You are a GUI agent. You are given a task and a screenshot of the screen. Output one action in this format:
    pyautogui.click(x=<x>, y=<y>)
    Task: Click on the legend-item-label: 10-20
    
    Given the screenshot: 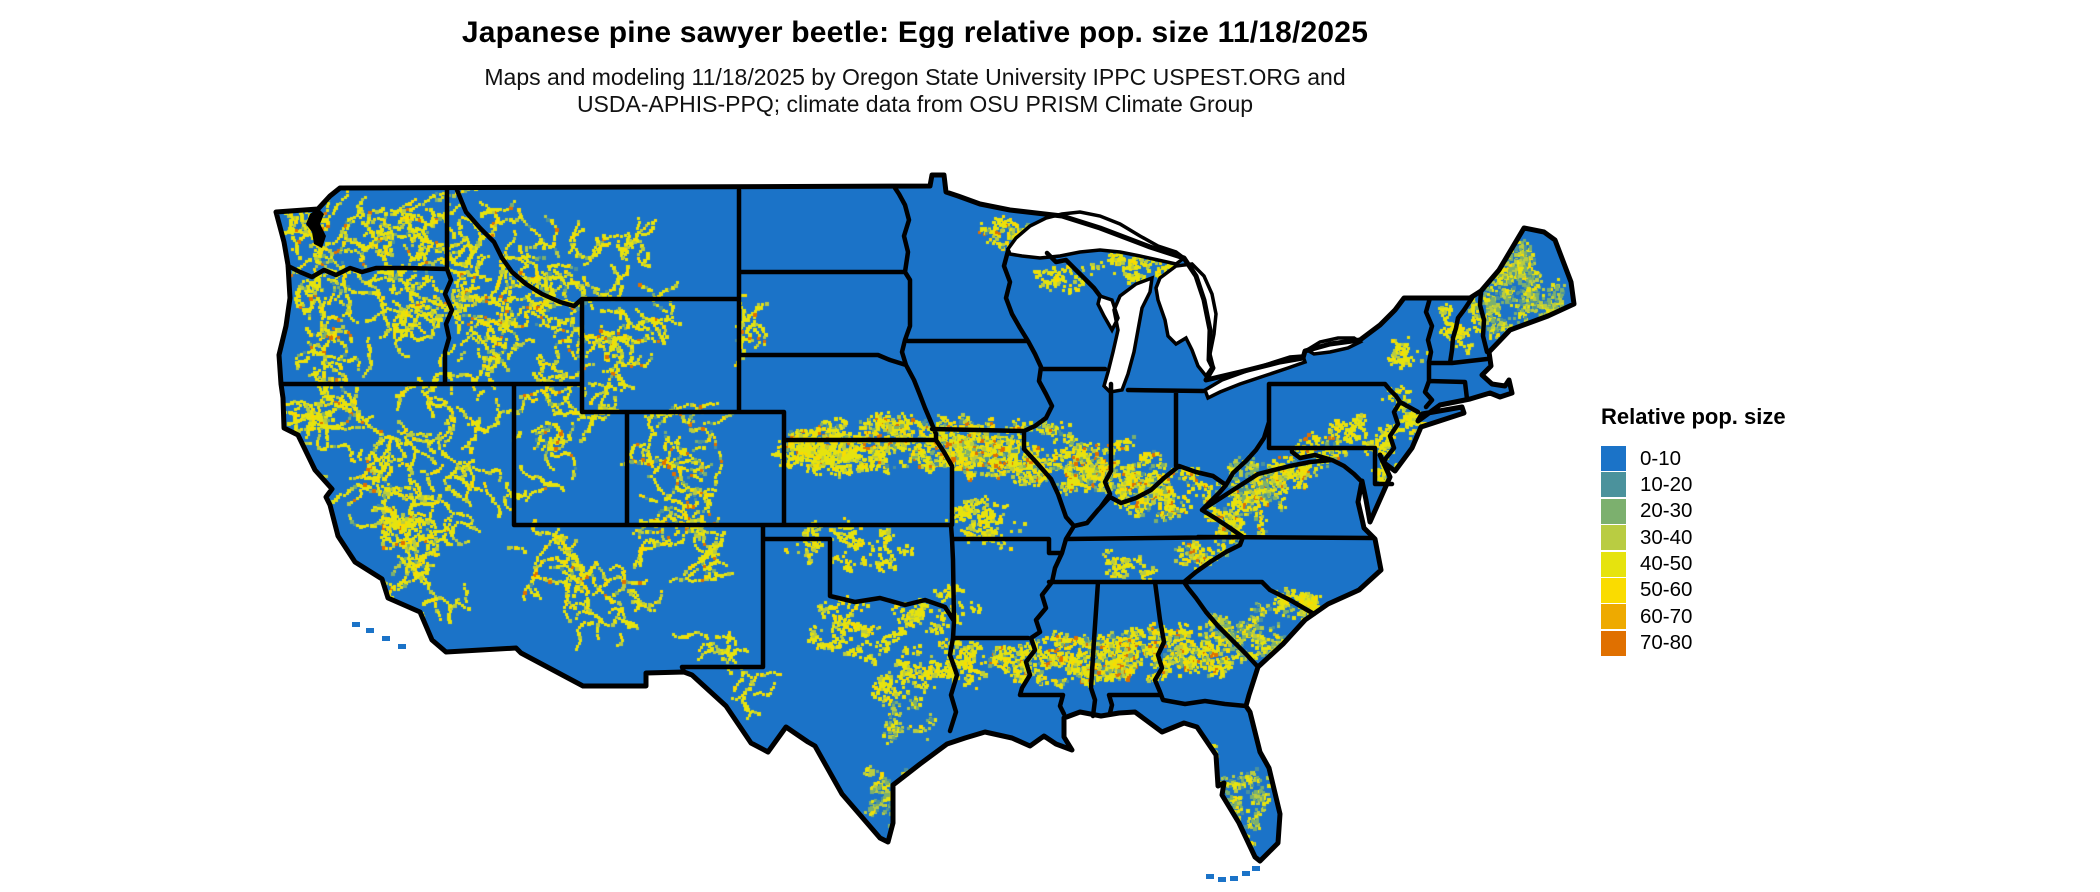 What is the action you would take?
    pyautogui.click(x=1666, y=484)
    